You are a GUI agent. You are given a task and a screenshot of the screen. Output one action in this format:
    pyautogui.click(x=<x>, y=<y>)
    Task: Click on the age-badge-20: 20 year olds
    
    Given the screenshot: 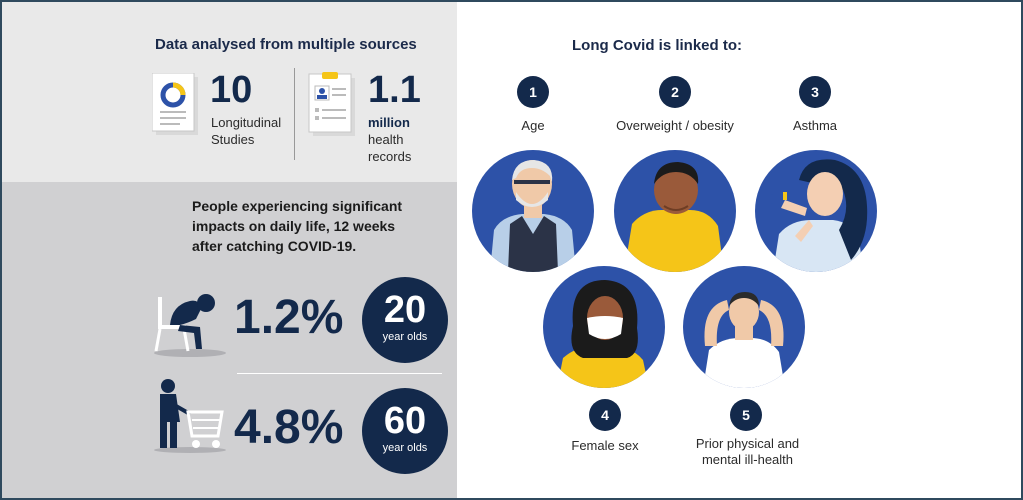 What is the action you would take?
    pyautogui.click(x=405, y=320)
    